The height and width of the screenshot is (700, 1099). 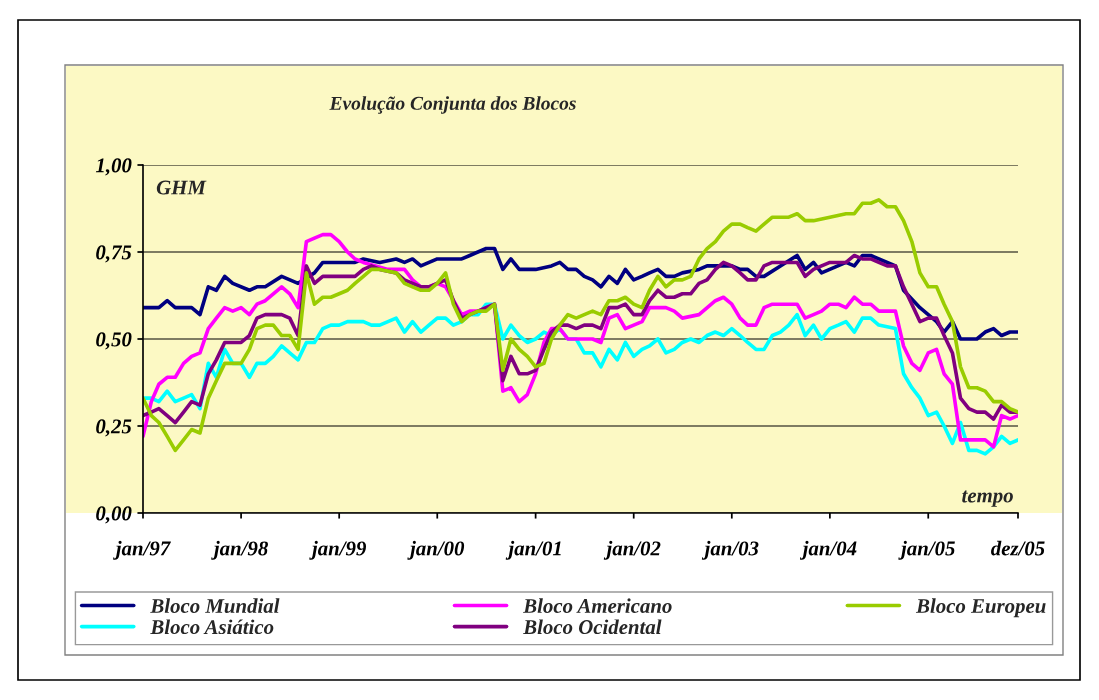 What do you see at coordinates (533, 550) in the screenshot?
I see `x-tick-label: jan/01` at bounding box center [533, 550].